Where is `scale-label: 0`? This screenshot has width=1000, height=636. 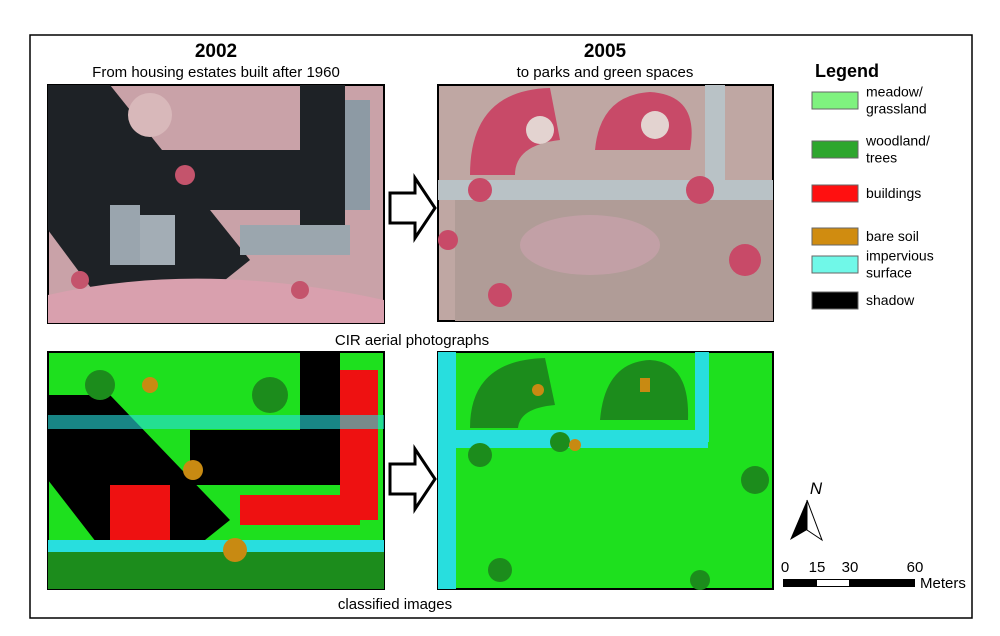
scale-label: 0 is located at coordinates (785, 567).